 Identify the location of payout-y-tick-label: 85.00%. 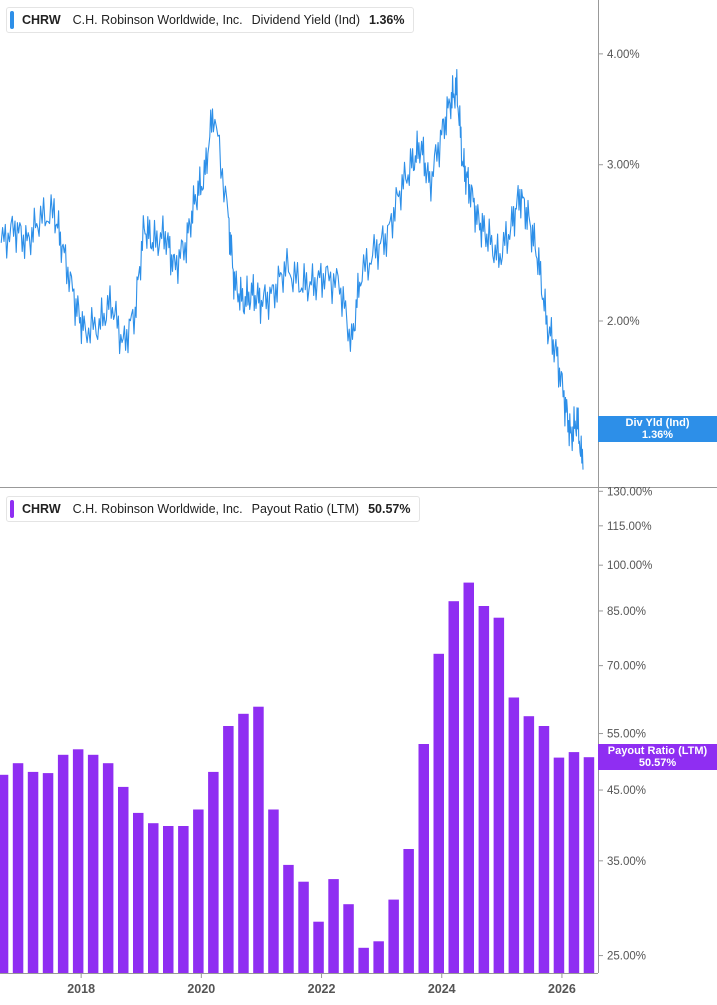
(626, 612).